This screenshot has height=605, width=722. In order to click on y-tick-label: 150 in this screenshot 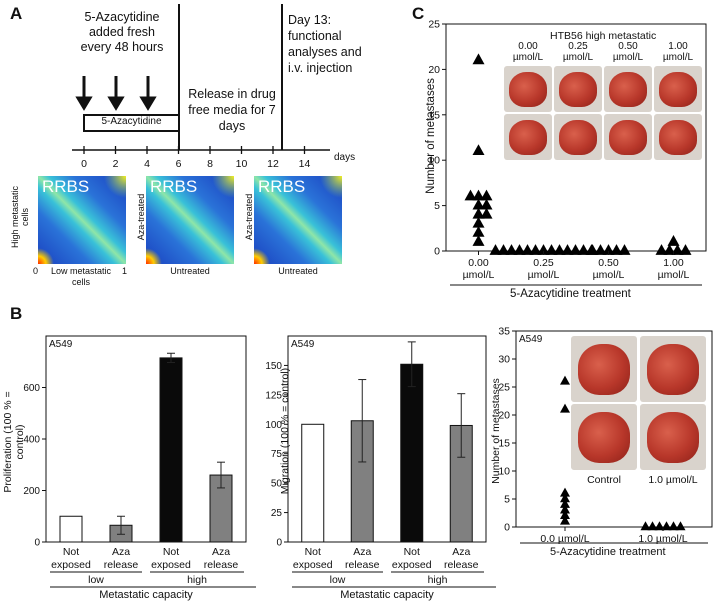, I will do `click(273, 366)`.